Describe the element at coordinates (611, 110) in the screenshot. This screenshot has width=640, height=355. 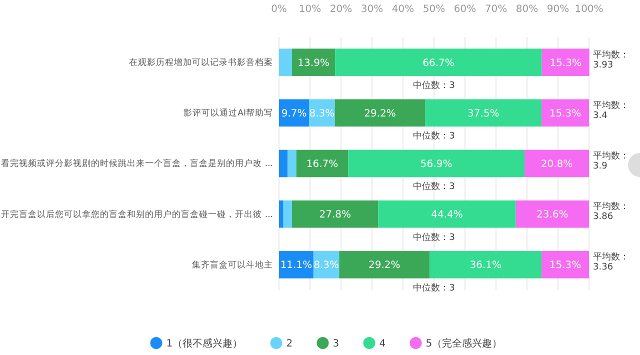
I see `text: 平均数： 3.4` at that location.